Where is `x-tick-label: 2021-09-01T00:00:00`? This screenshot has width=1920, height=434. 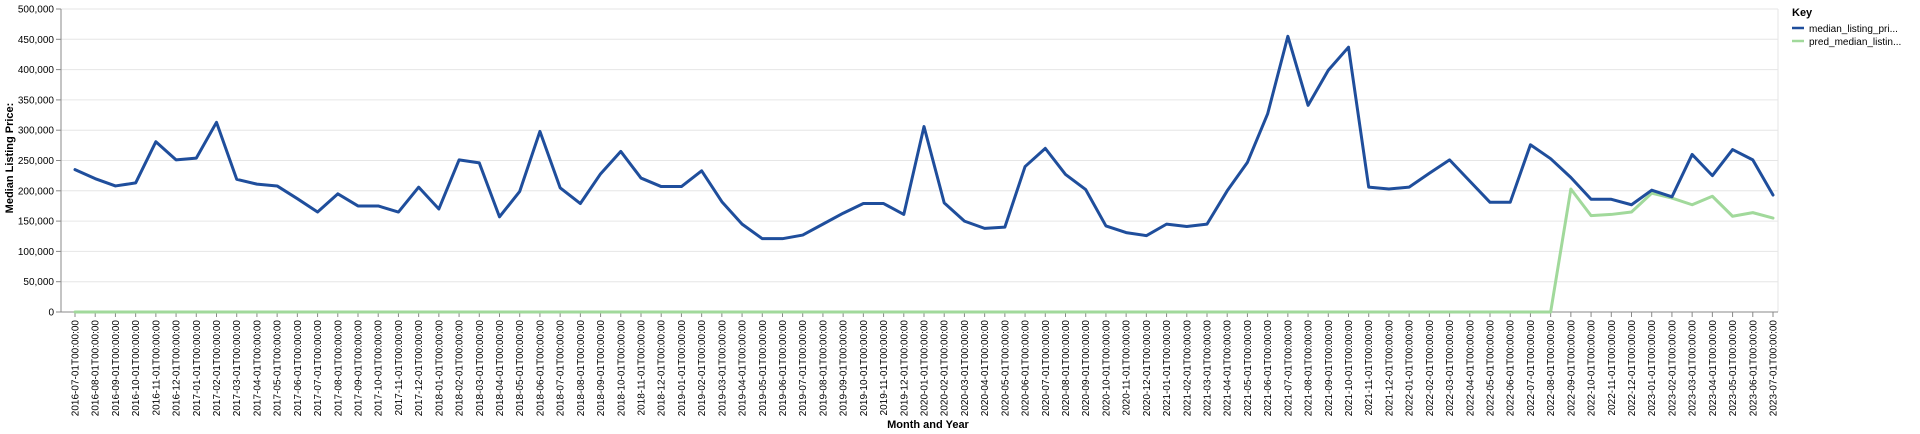
x-tick-label: 2021-09-01T00:00:00 is located at coordinates (1329, 368).